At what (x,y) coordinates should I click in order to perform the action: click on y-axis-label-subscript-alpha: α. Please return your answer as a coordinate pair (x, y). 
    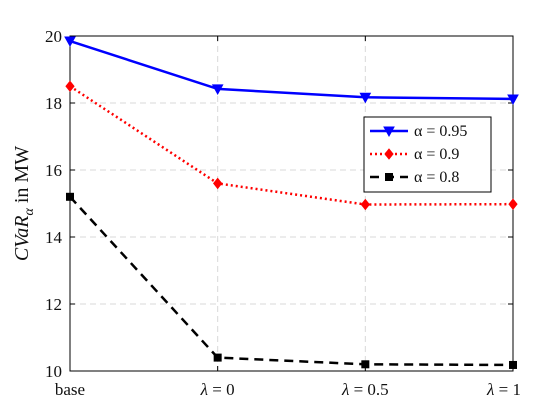
    Looking at the image, I should click on (29, 212).